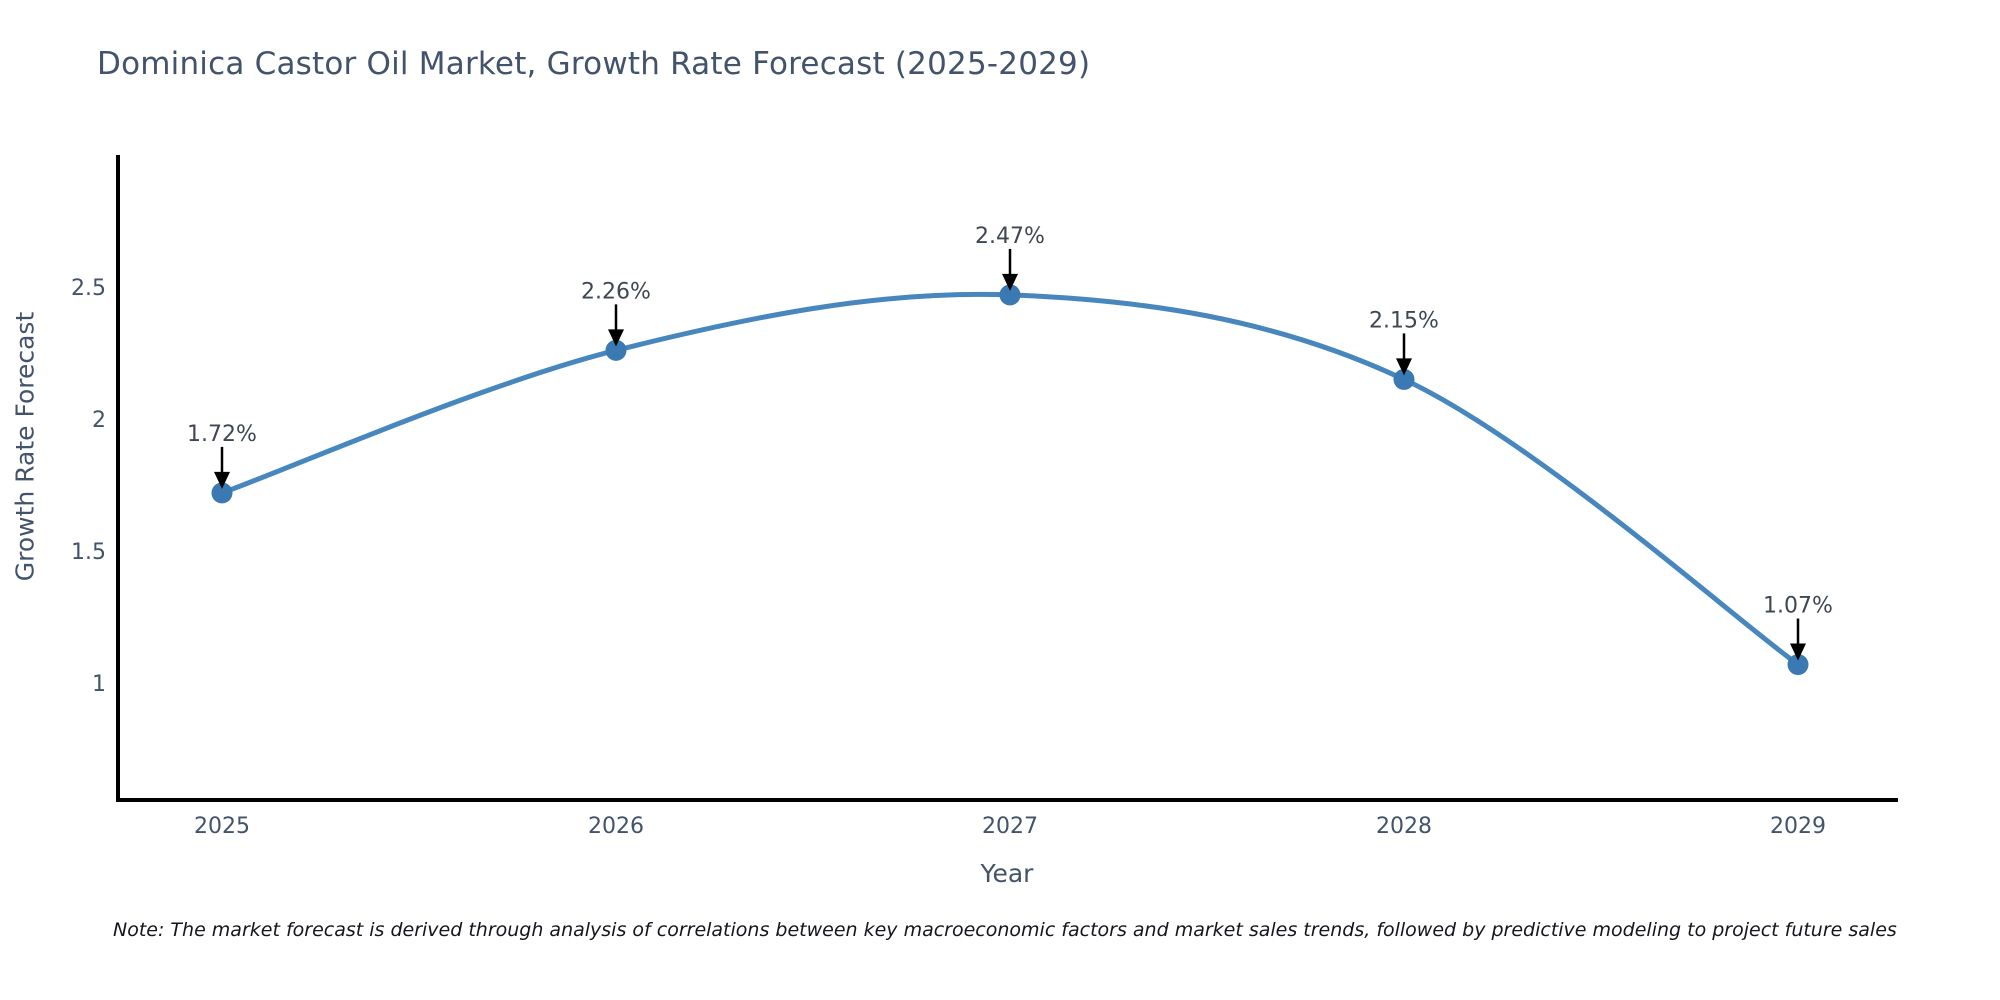 This screenshot has height=1000, width=2000. What do you see at coordinates (1798, 826) in the screenshot?
I see `x-tick-label: 2029` at bounding box center [1798, 826].